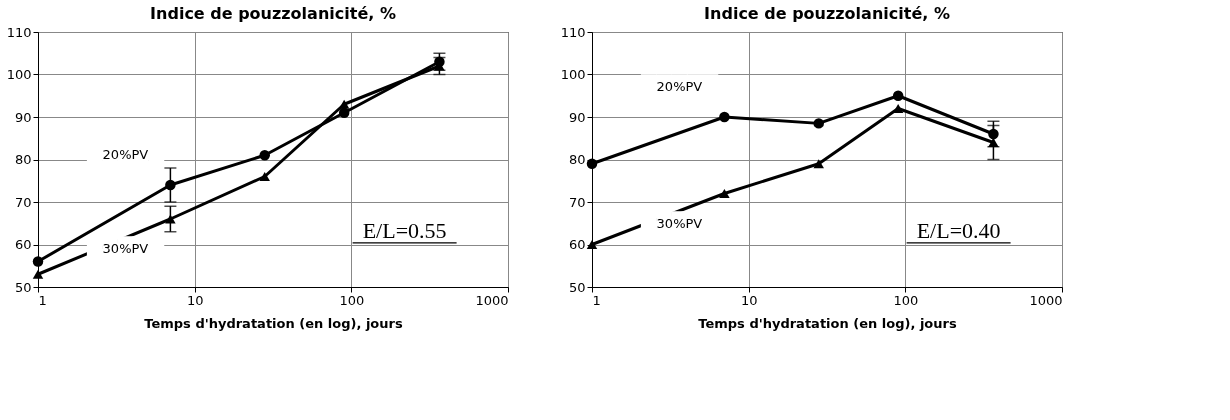 This screenshot has height=420, width=1230. Describe the element at coordinates (958, 230) in the screenshot. I see `annotation: E/L=0.40` at that location.